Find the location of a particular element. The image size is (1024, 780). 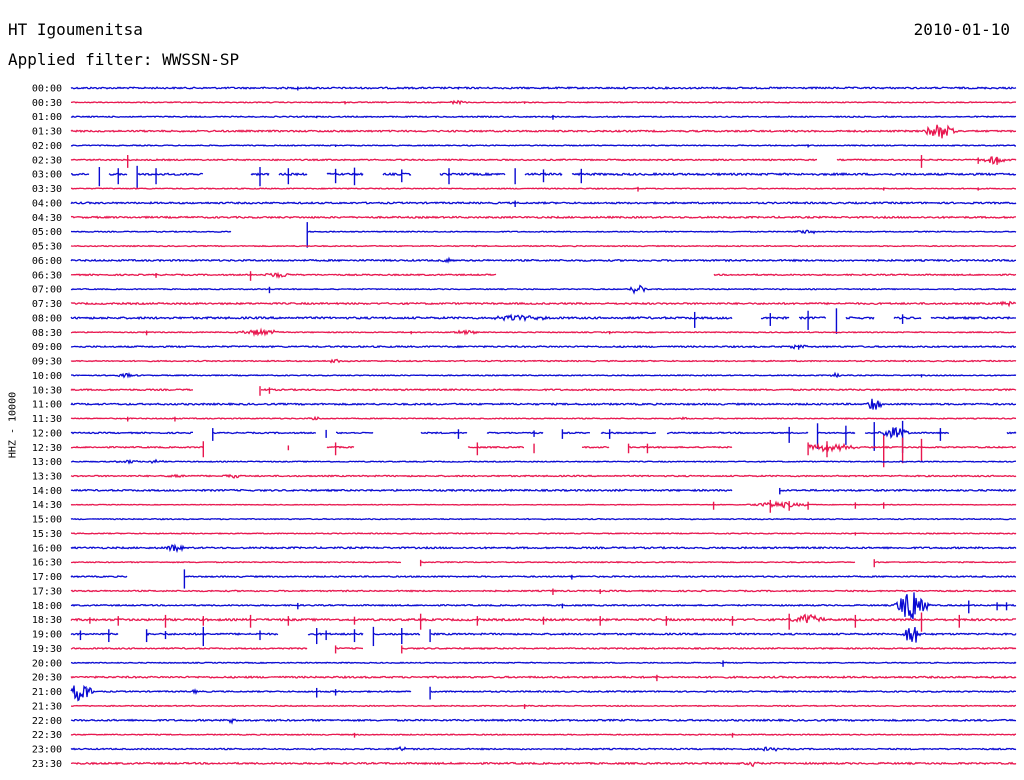

time-tick-label: 13:00 is located at coordinates (47, 462).